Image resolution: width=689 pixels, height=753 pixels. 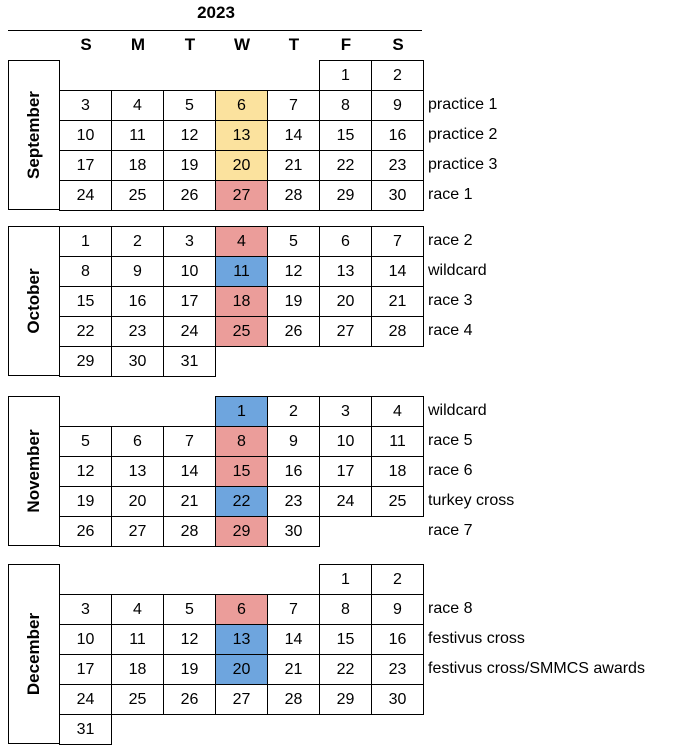 I want to click on weekday-label: M, so click(x=138, y=44).